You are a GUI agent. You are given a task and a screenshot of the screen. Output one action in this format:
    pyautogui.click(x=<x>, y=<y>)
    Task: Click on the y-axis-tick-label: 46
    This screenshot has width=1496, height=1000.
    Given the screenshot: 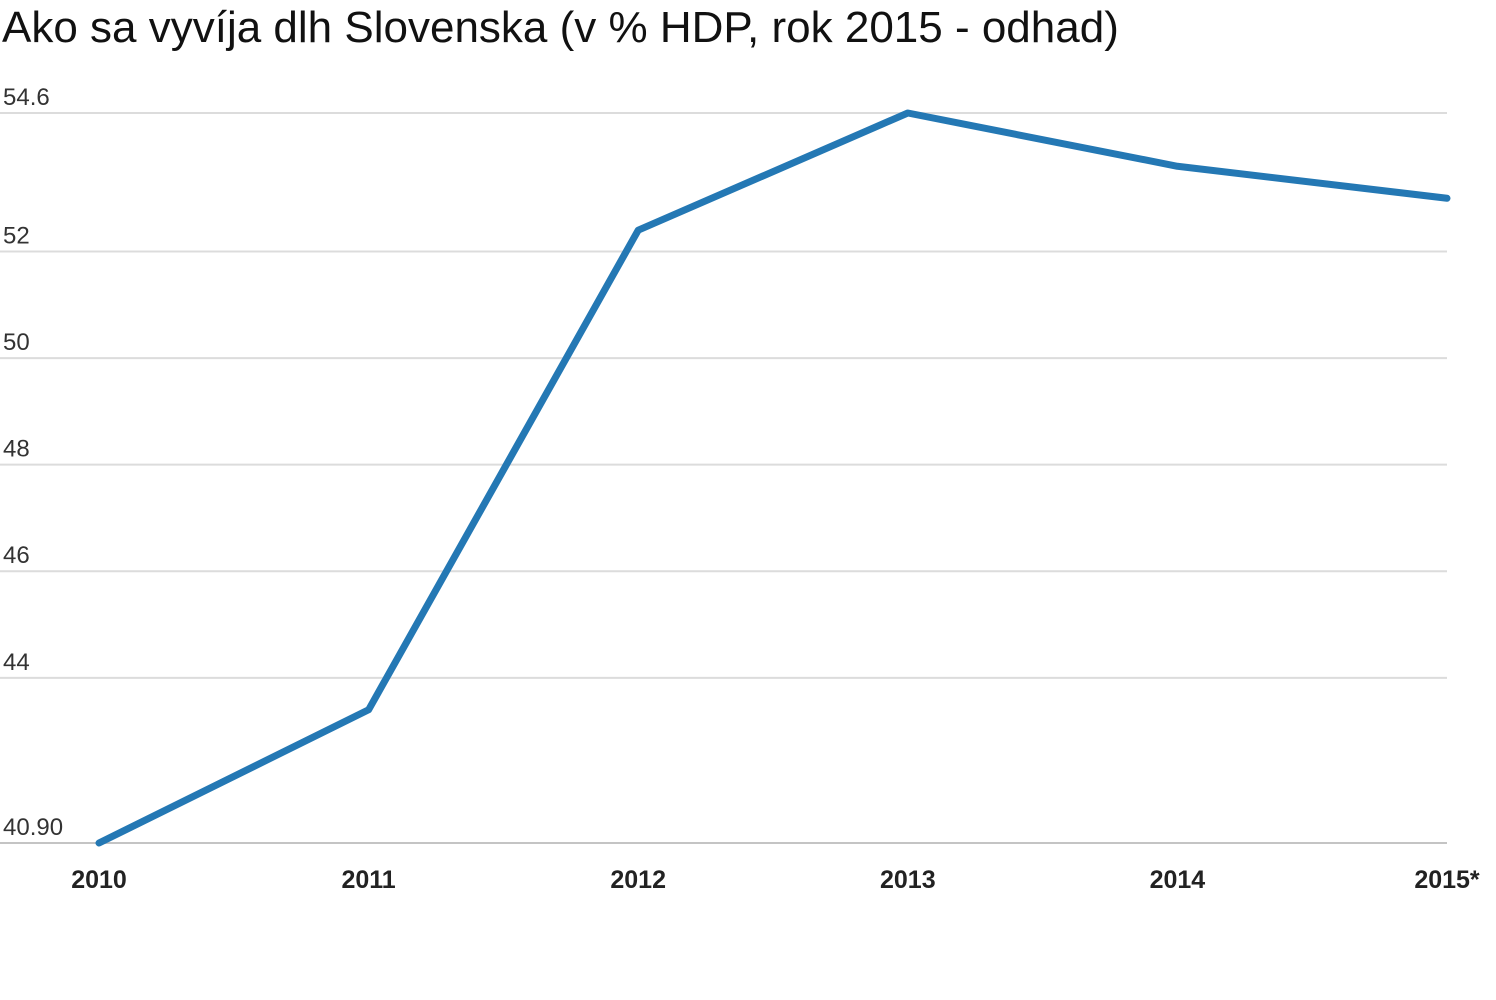 What is the action you would take?
    pyautogui.click(x=16, y=555)
    